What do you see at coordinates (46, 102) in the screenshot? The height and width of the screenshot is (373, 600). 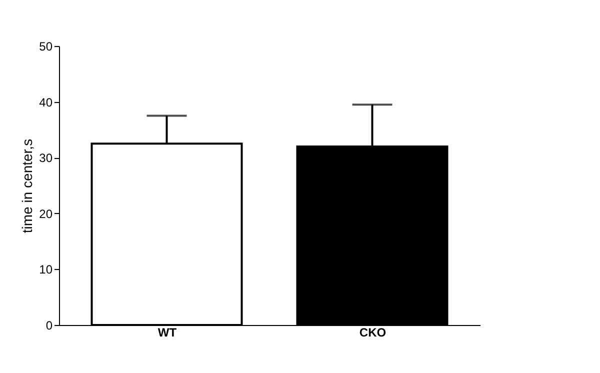 I see `y-tick-label: 40` at bounding box center [46, 102].